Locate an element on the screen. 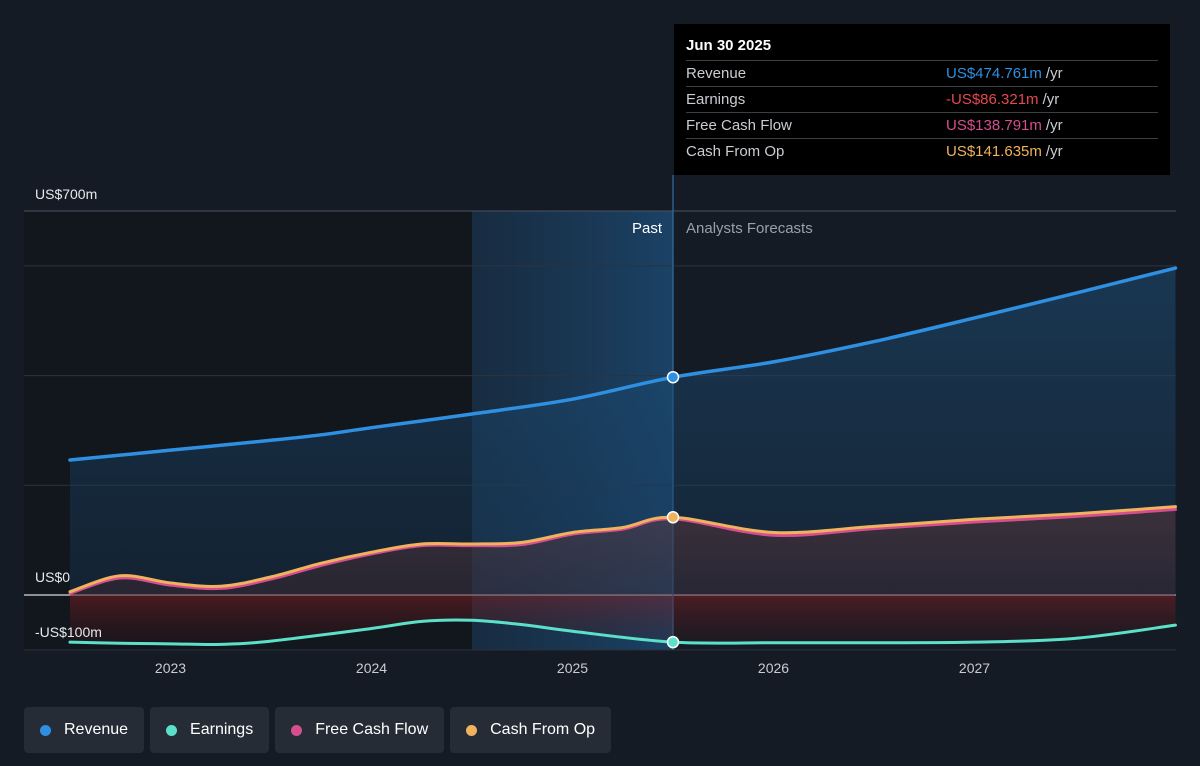  tooltip-value: US$141.635m is located at coordinates (994, 151).